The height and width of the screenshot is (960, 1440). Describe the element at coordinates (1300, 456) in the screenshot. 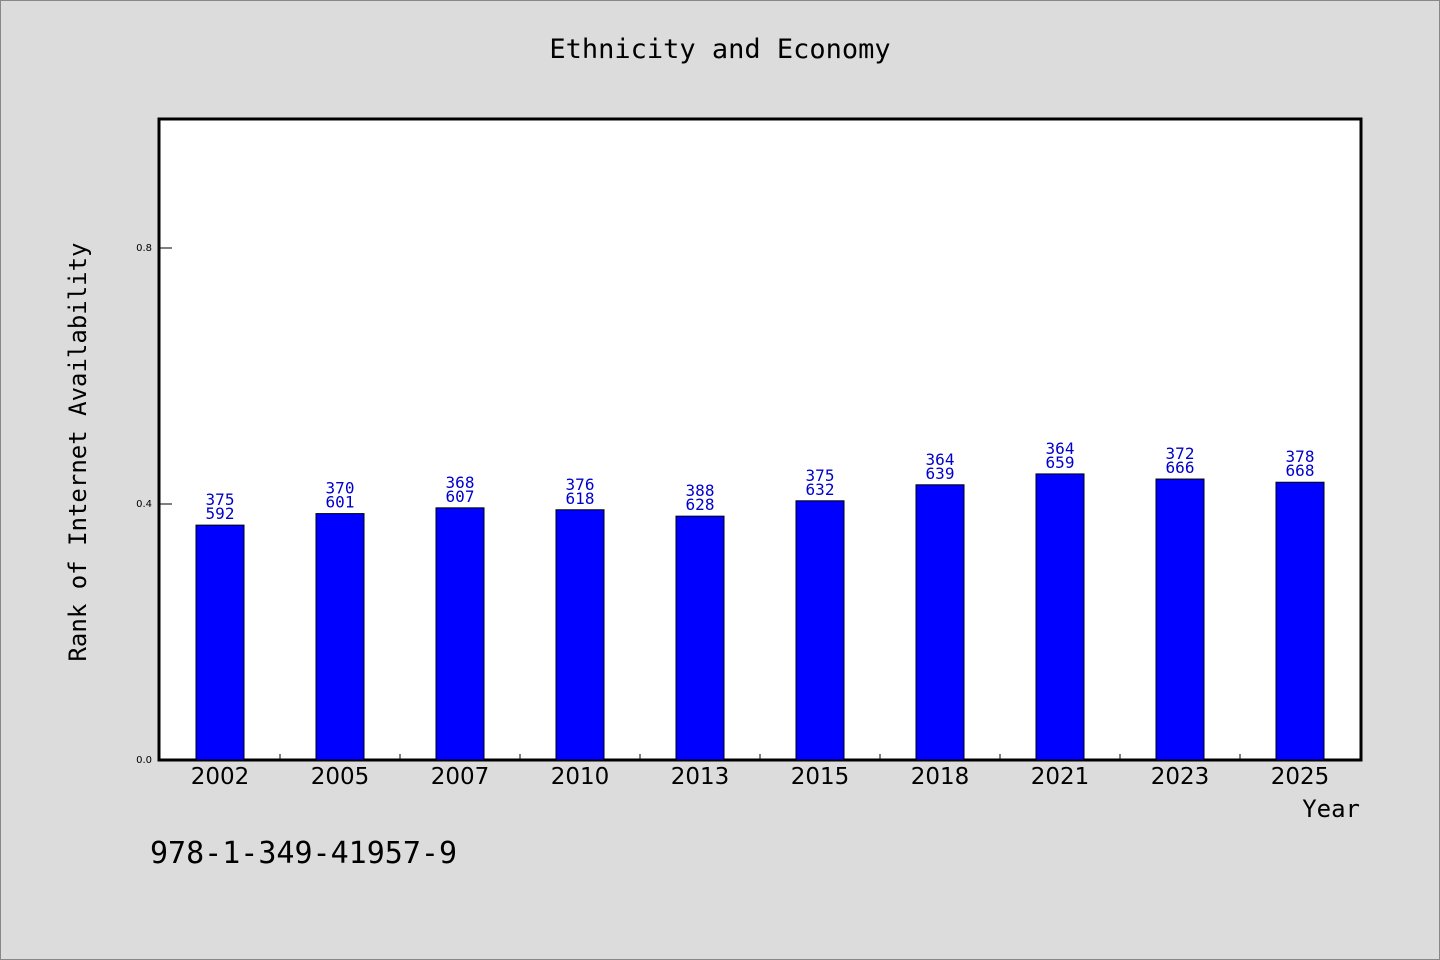

I see `bar-label-top: 378` at that location.